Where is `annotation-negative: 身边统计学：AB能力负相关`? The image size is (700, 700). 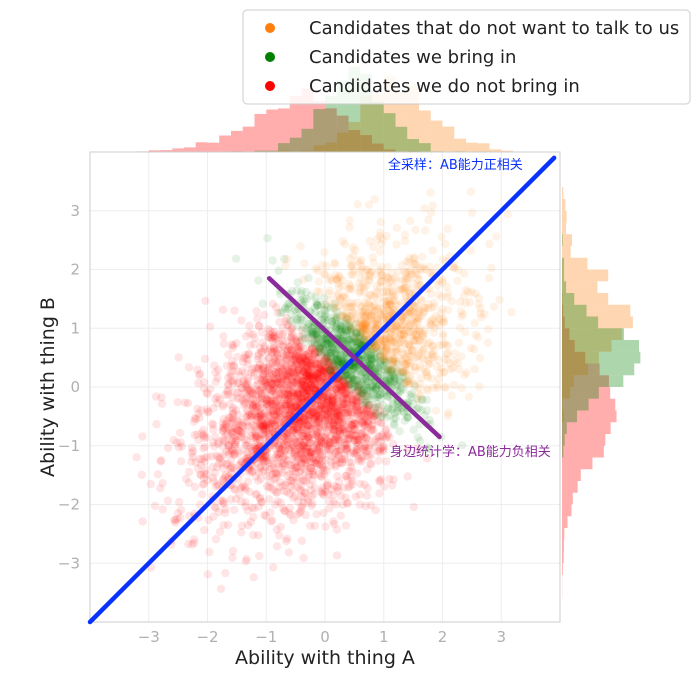 annotation-negative: 身边统计学：AB能力负相关 is located at coordinates (470, 452).